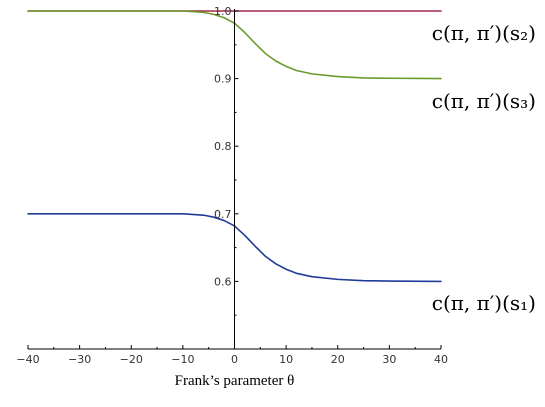  What do you see at coordinates (484, 303) in the screenshot?
I see `series-label-s1: c(π, π′)(s₁)` at bounding box center [484, 303].